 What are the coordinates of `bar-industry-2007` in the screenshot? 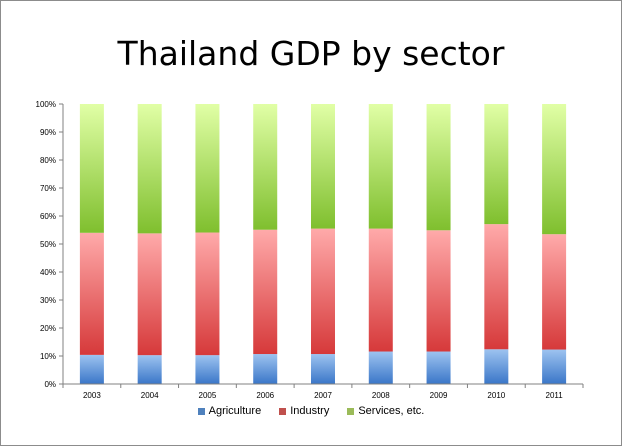 It's located at (323, 291).